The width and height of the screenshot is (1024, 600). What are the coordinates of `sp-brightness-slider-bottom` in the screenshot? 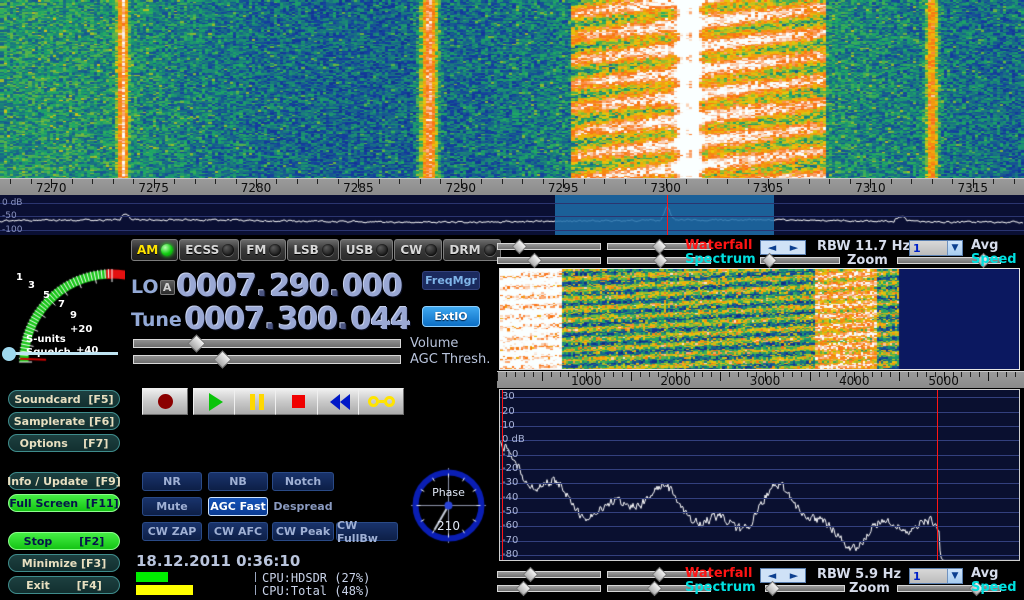 It's located at (659, 588).